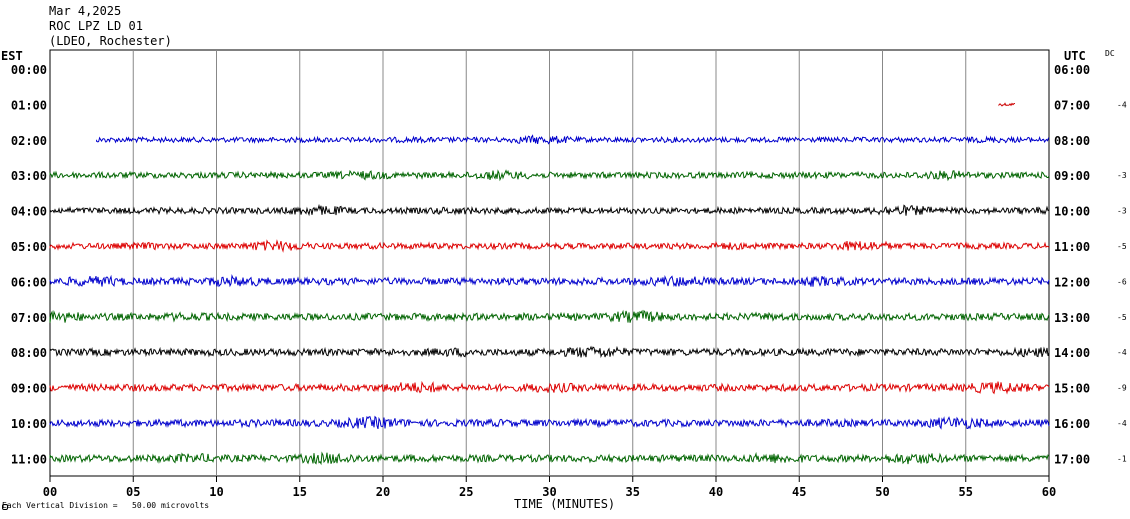 Image resolution: width=1130 pixels, height=519 pixels. What do you see at coordinates (29, 141) in the screenshot?
I see `est-hour-label: 02:00` at bounding box center [29, 141].